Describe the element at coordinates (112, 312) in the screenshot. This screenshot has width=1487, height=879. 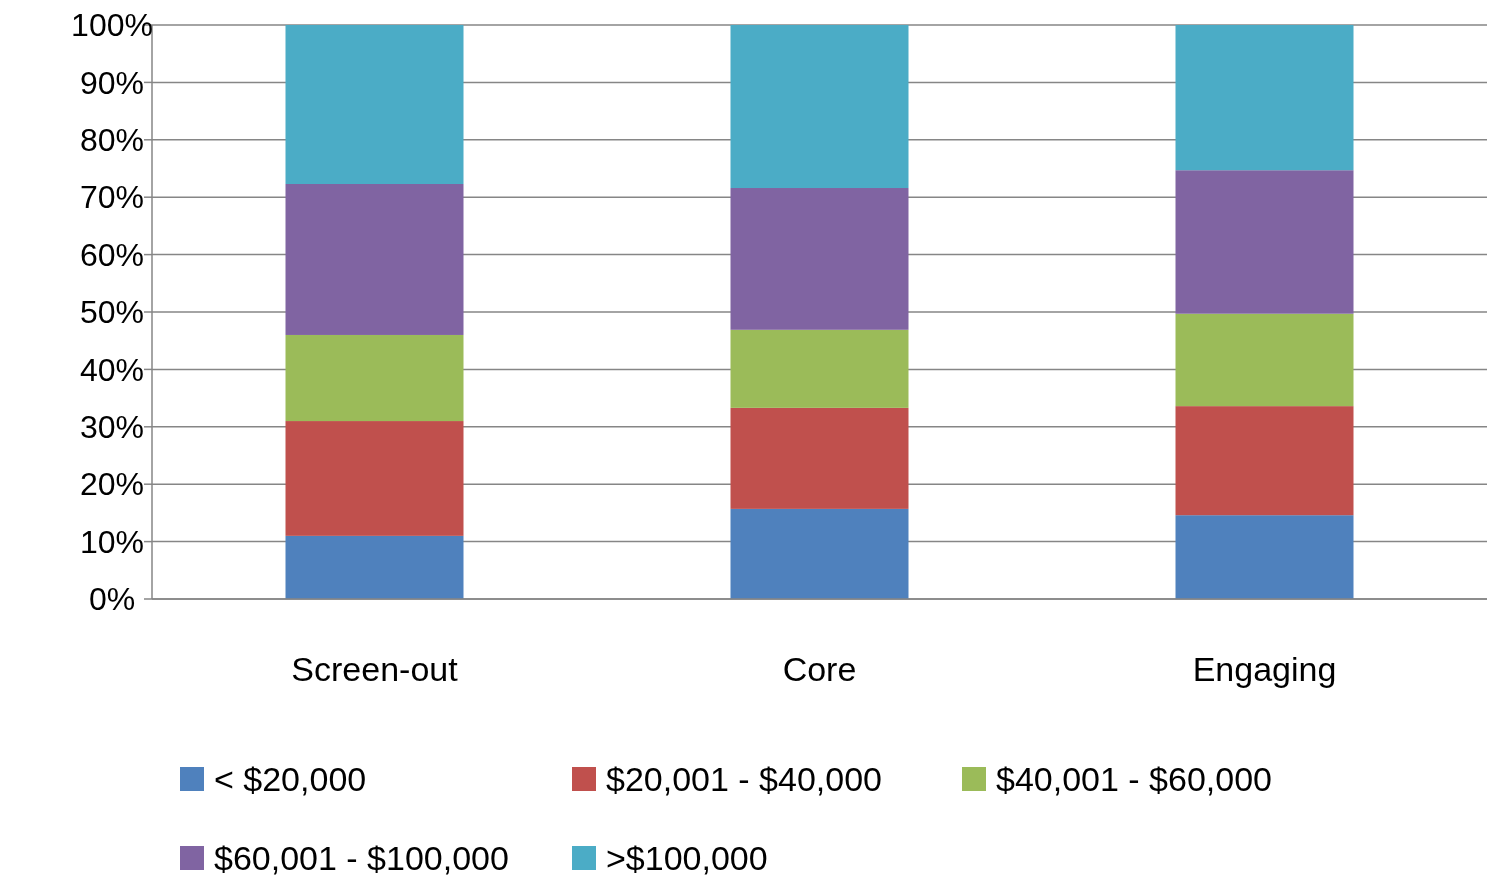
I see `y-tick-label: 50%` at that location.